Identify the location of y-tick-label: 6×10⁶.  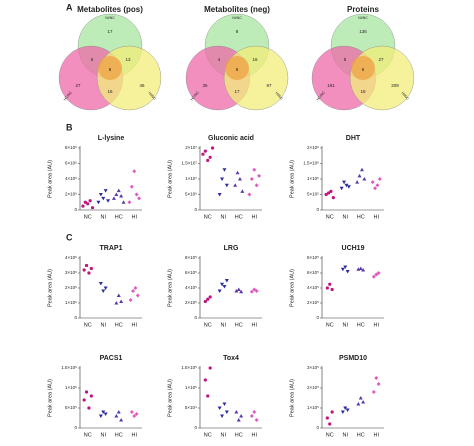
(71, 163).